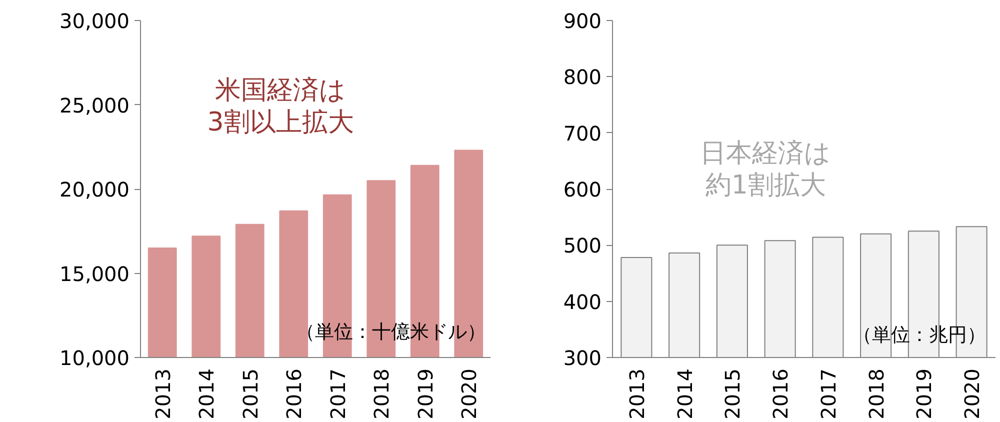  What do you see at coordinates (95, 21) in the screenshot?
I see `y-tick-label: 30,000` at bounding box center [95, 21].